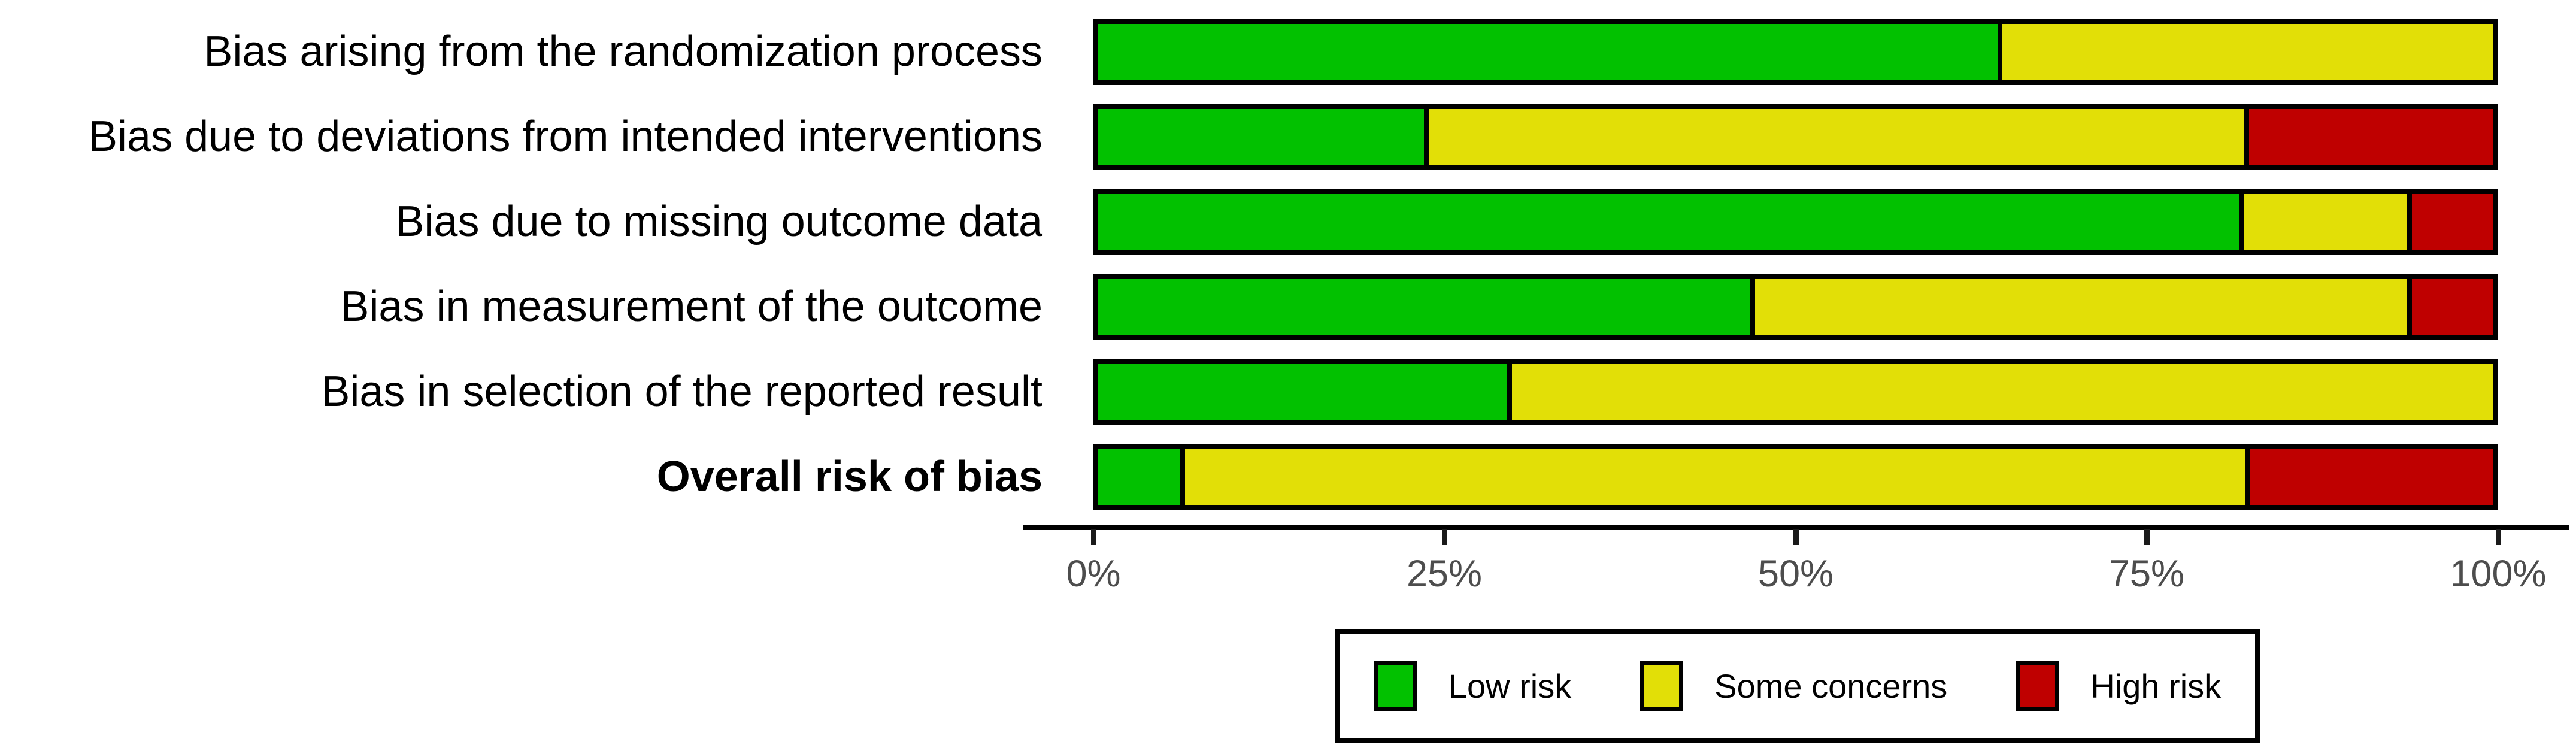 This screenshot has width=2576, height=754. I want to click on legend-item-some-concerns: Some concerns, so click(1793, 686).